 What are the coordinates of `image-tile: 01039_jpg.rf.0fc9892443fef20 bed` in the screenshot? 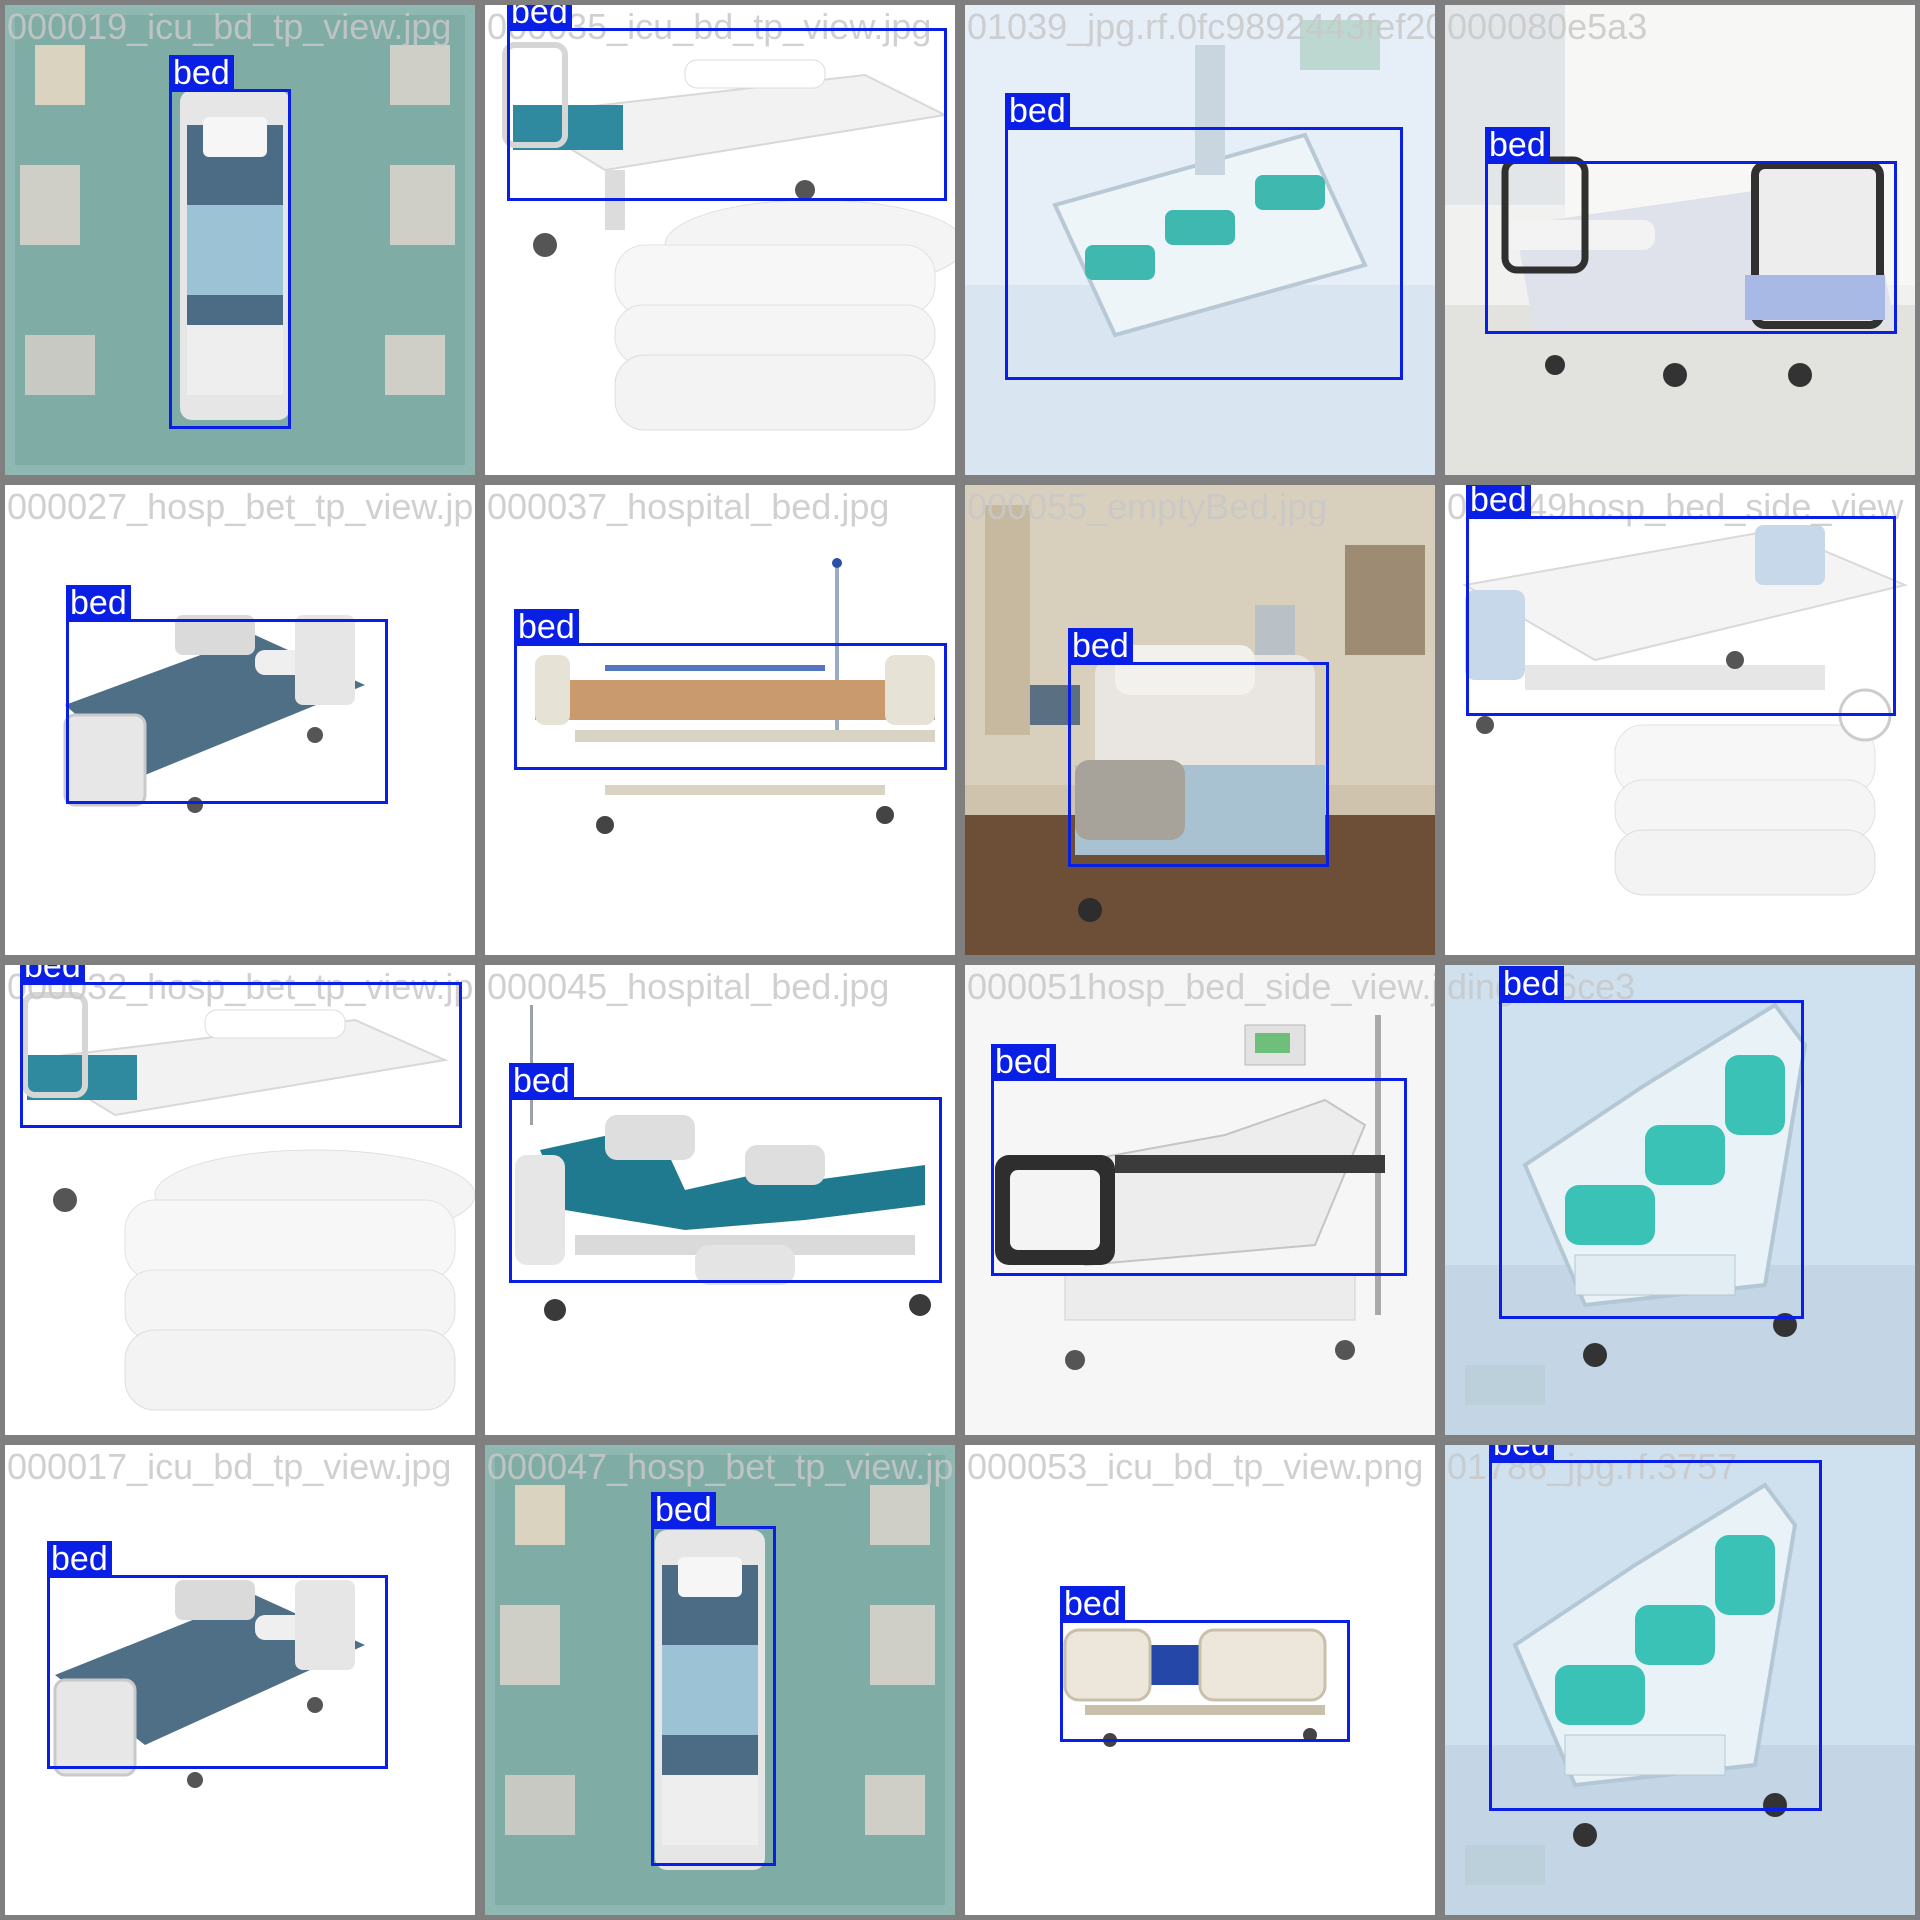 It's located at (1200, 240).